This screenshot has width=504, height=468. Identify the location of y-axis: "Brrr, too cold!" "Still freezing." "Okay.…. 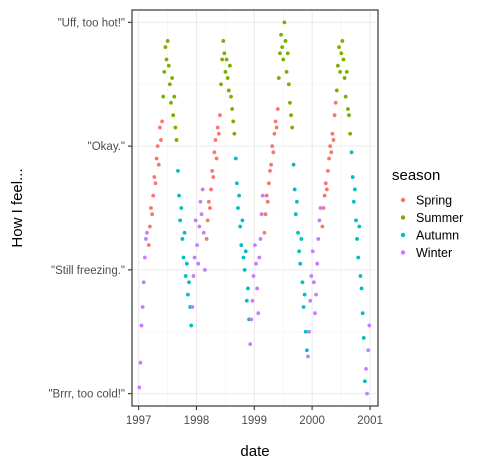
(90, 209).